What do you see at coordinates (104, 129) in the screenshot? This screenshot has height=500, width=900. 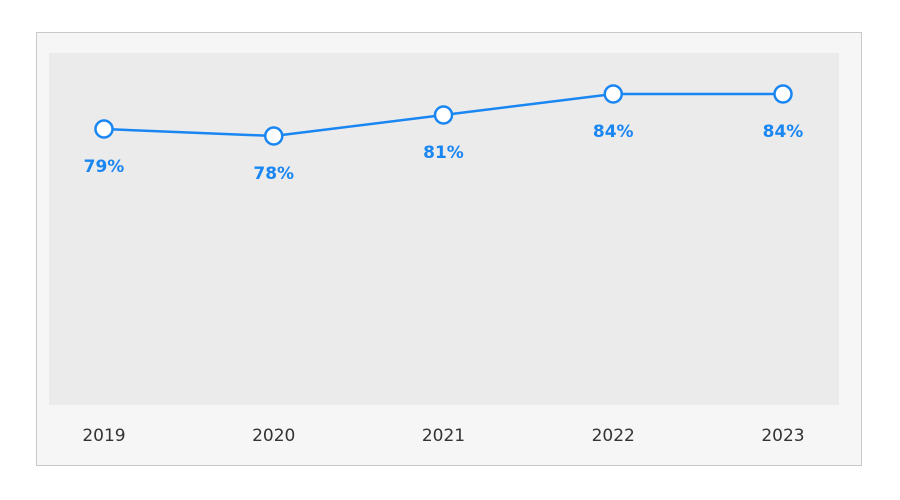 I see `data-point-2019` at bounding box center [104, 129].